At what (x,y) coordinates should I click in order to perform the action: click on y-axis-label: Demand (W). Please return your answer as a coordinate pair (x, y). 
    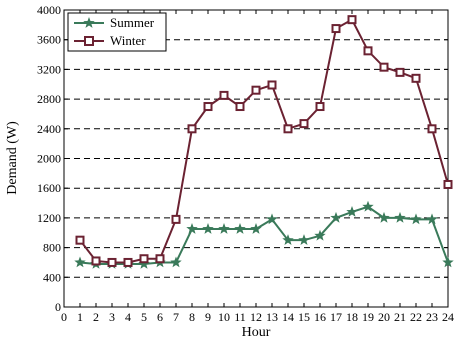
    Looking at the image, I should click on (12, 158).